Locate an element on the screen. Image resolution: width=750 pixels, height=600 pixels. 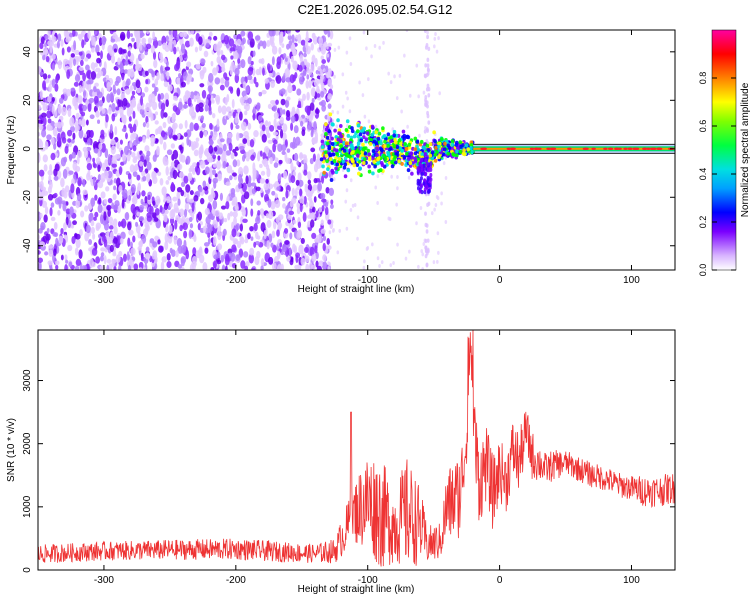
spectrogram-x-tick-label: -200 is located at coordinates (236, 280).